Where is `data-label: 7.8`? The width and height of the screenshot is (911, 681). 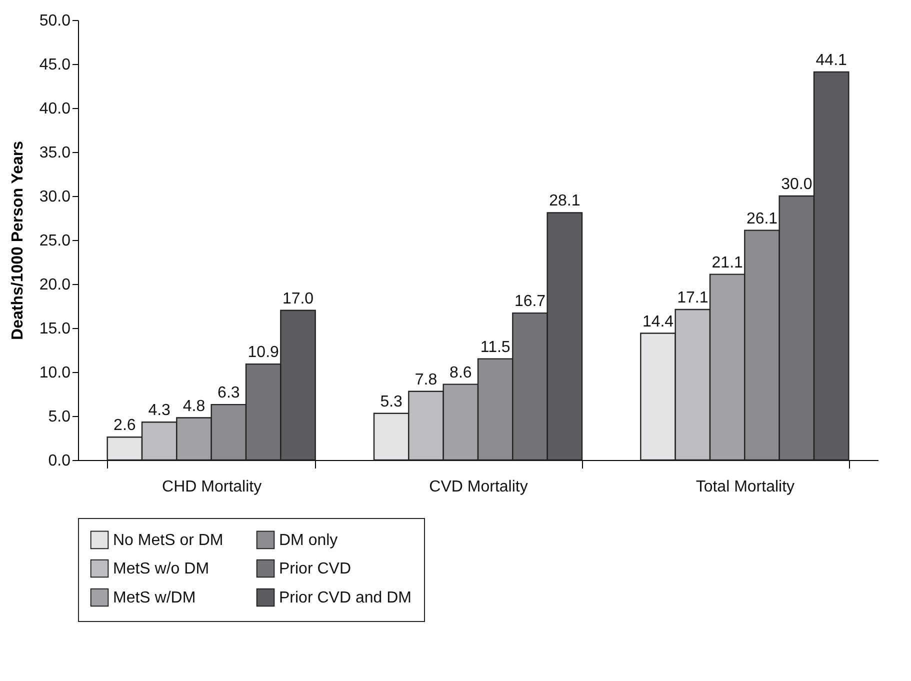 data-label: 7.8 is located at coordinates (426, 379).